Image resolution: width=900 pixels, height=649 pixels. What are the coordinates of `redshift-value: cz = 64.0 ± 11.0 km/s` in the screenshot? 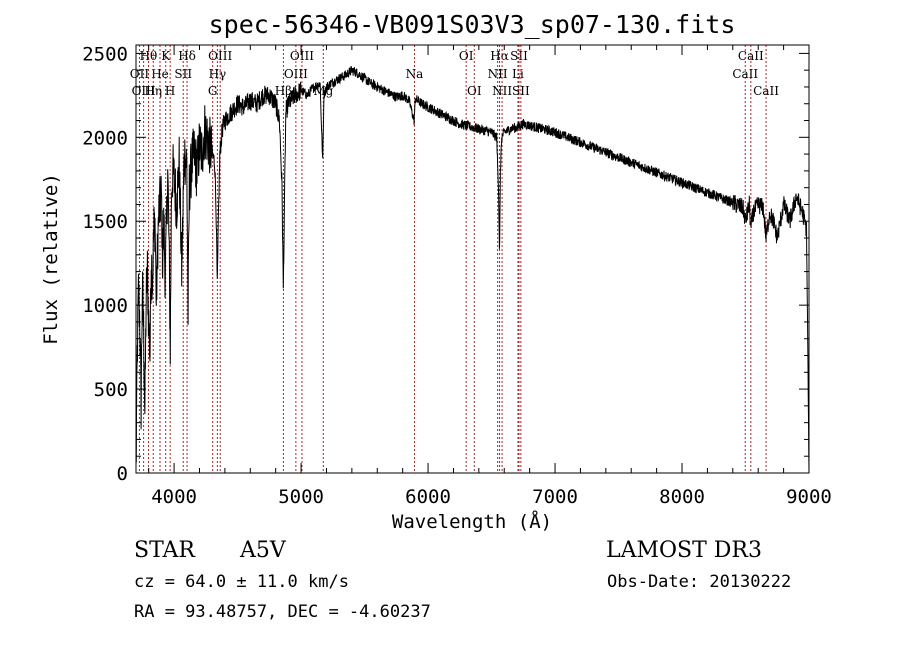 It's located at (241, 582).